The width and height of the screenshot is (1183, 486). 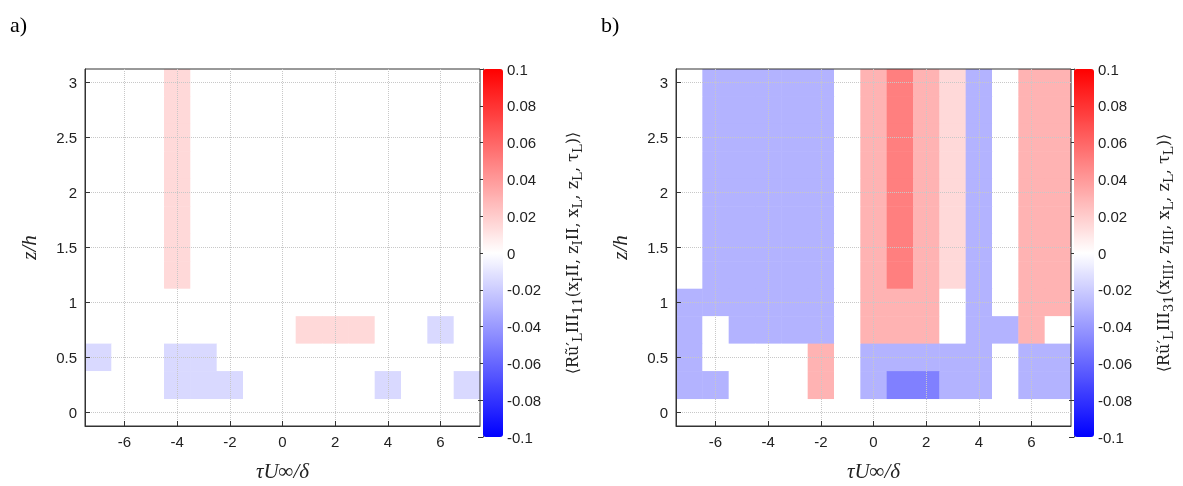 What do you see at coordinates (19, 24) in the screenshot?
I see `chart-title: a)` at bounding box center [19, 24].